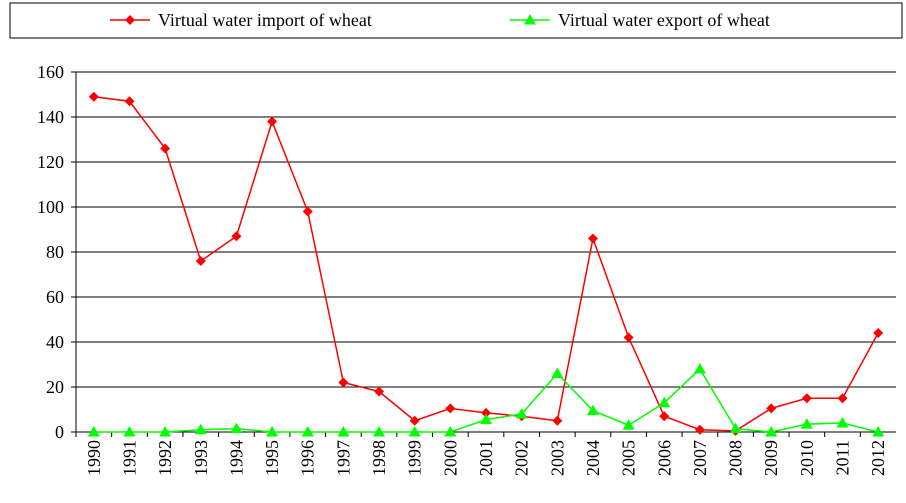  Describe the element at coordinates (807, 458) in the screenshot. I see `x-tick-label: 2010` at that location.